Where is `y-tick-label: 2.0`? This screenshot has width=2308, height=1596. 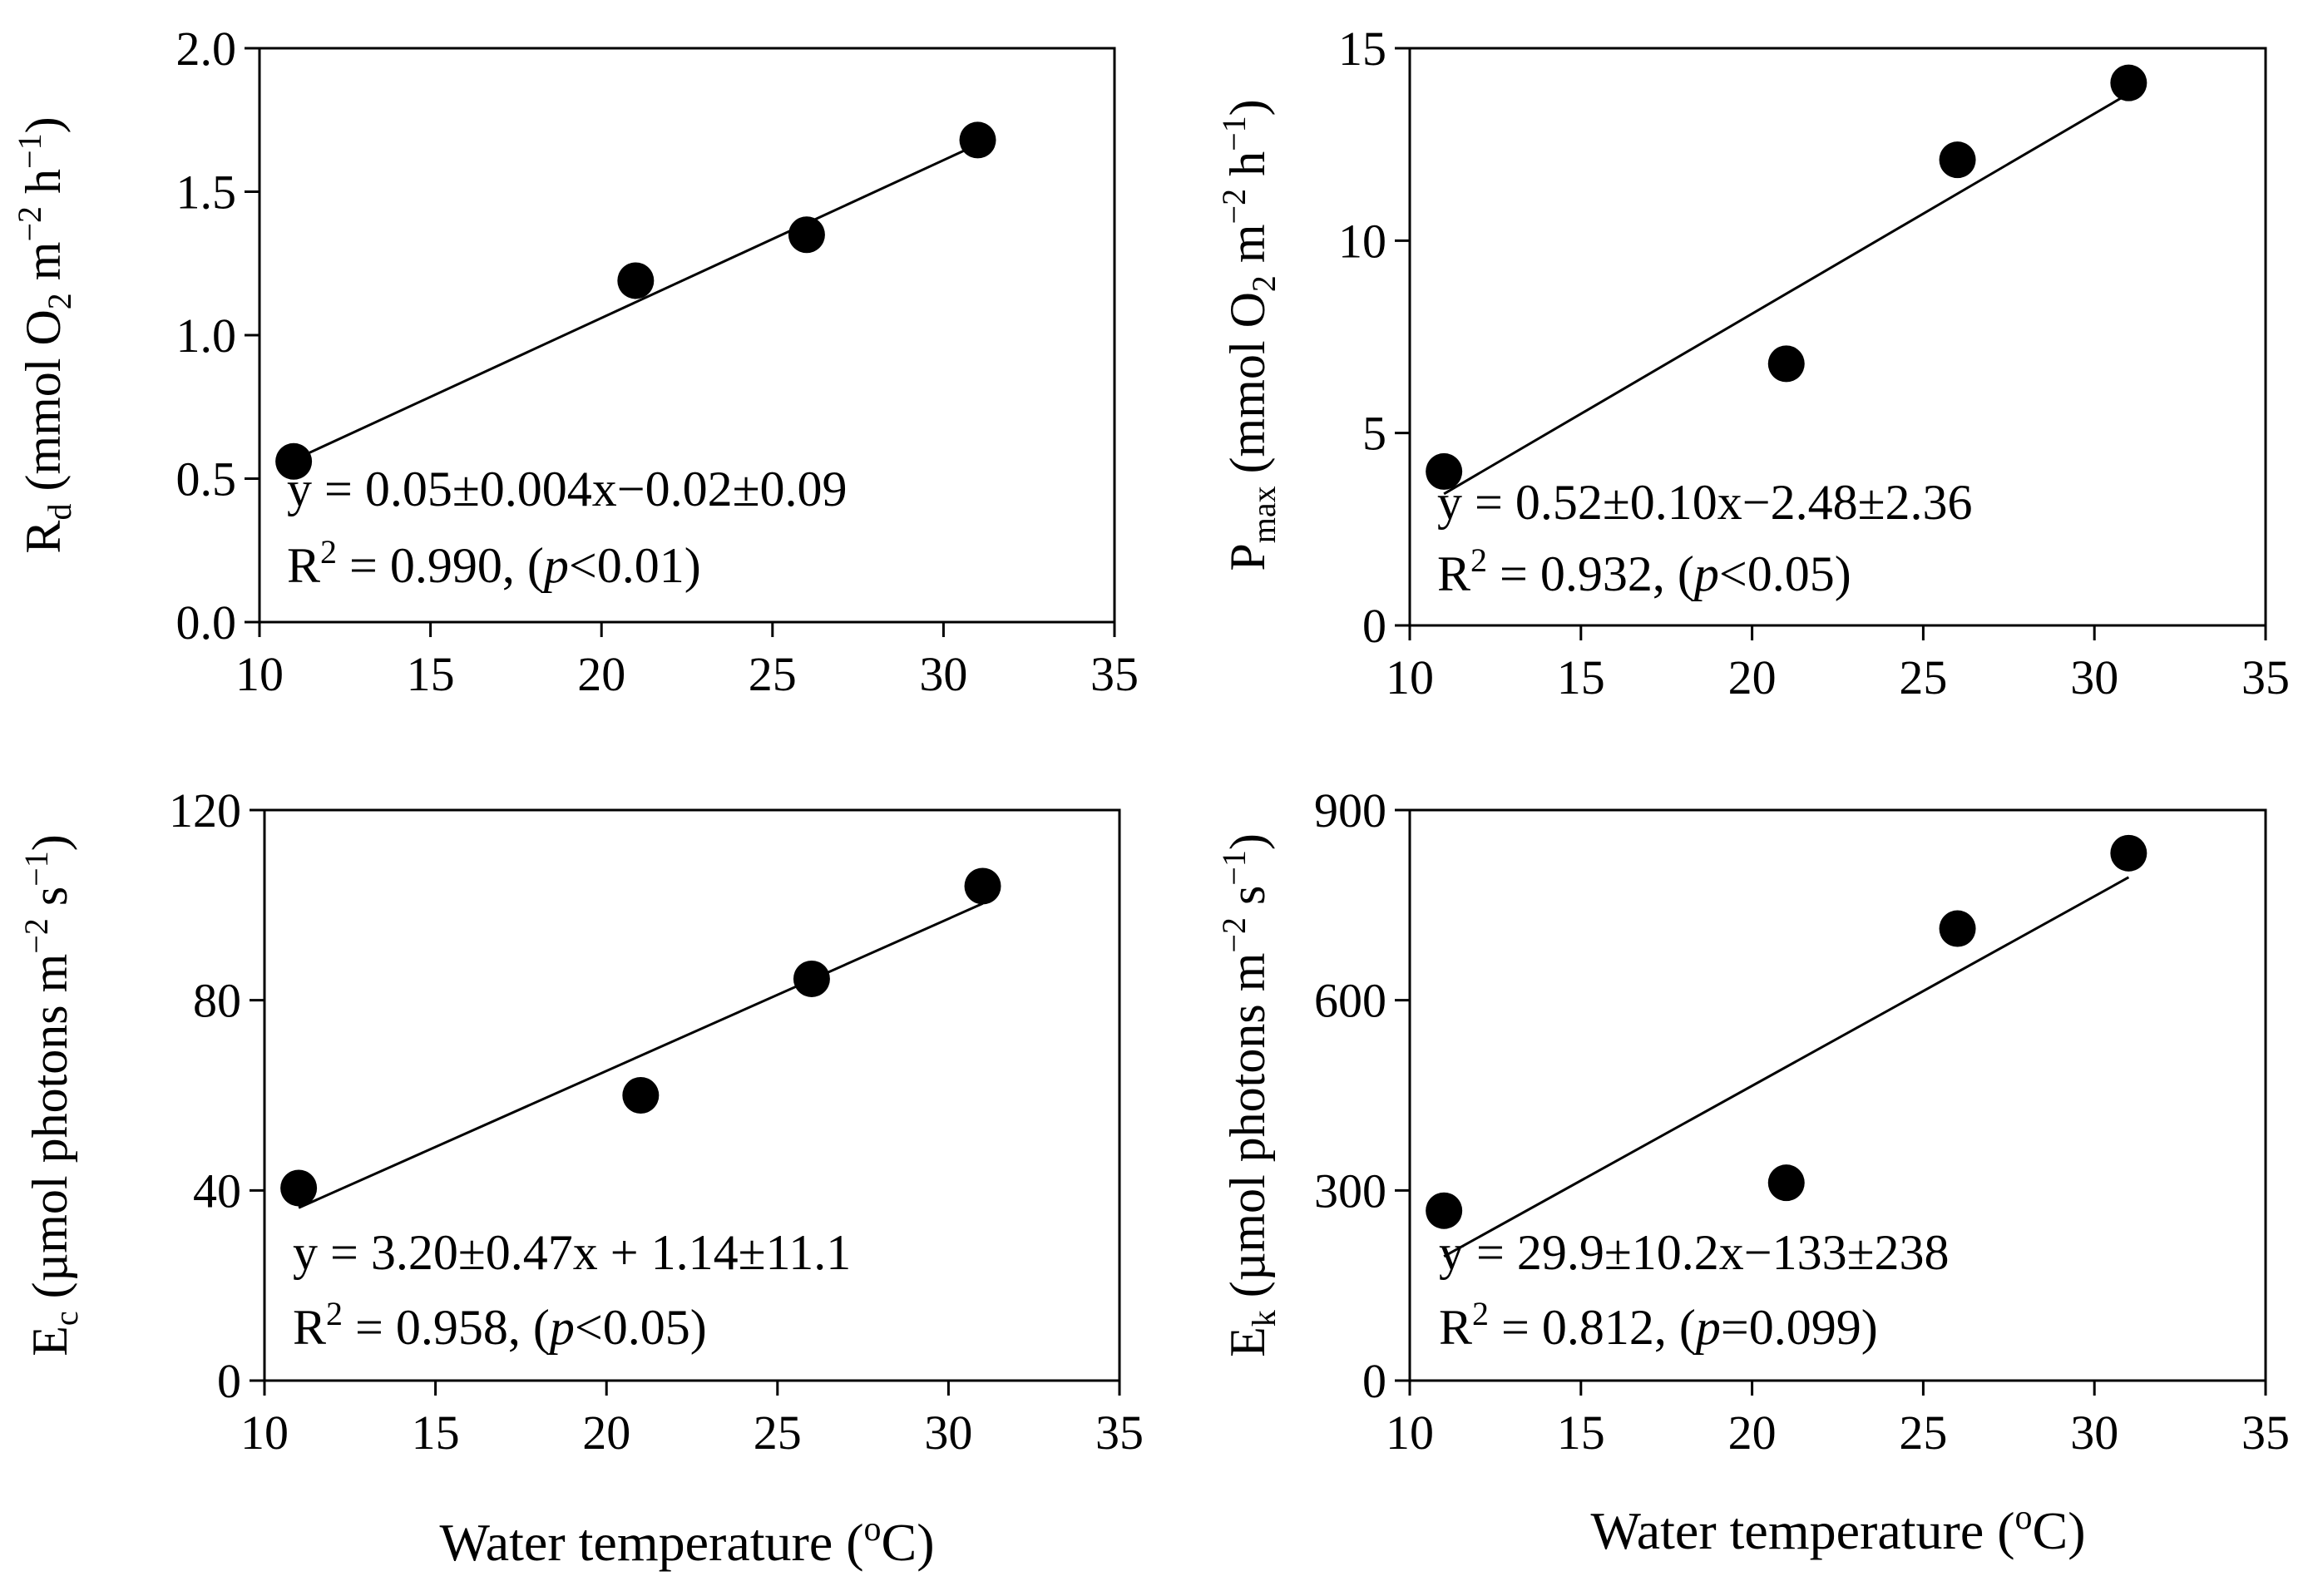 y-tick-label: 2.0 is located at coordinates (206, 49).